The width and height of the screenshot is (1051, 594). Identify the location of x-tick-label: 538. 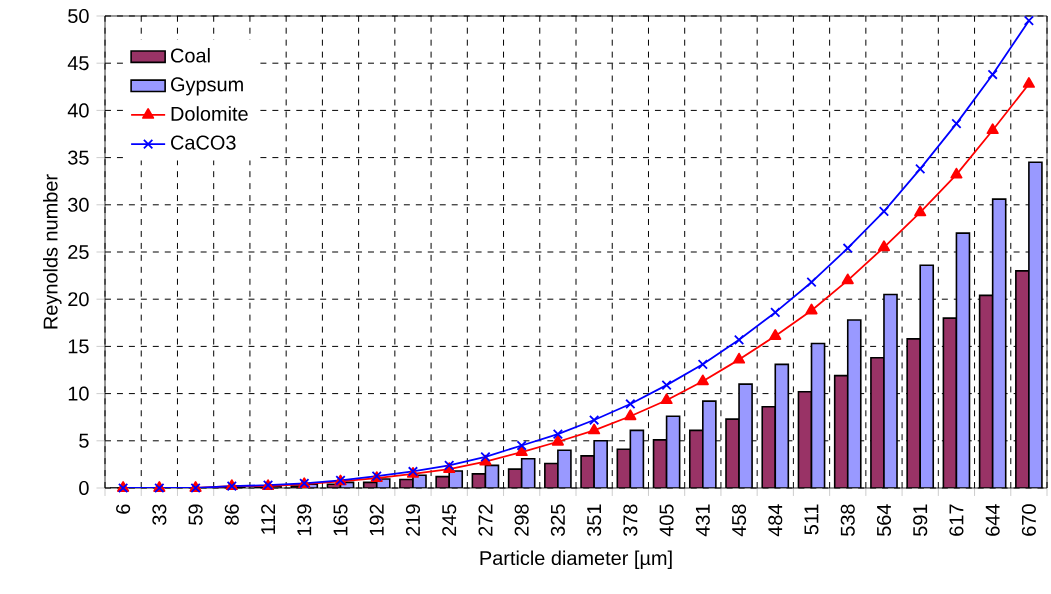
(847, 520).